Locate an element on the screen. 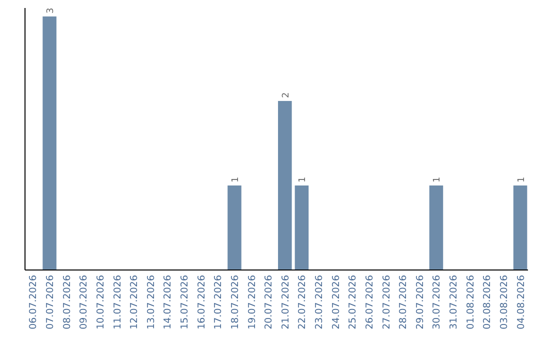  data-label: 3 is located at coordinates (51, 11).